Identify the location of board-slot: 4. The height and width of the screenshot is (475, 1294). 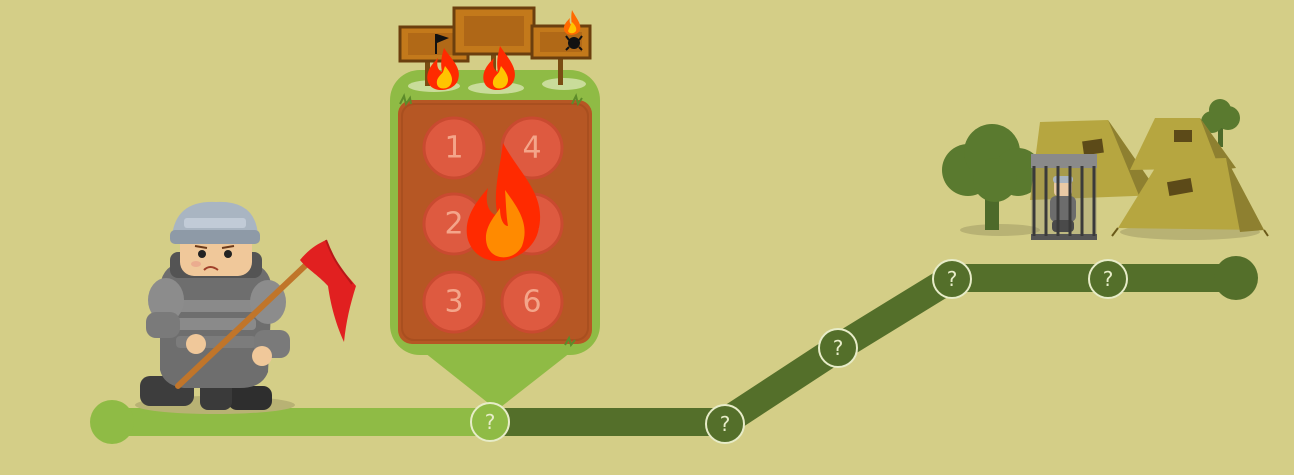
(532, 148).